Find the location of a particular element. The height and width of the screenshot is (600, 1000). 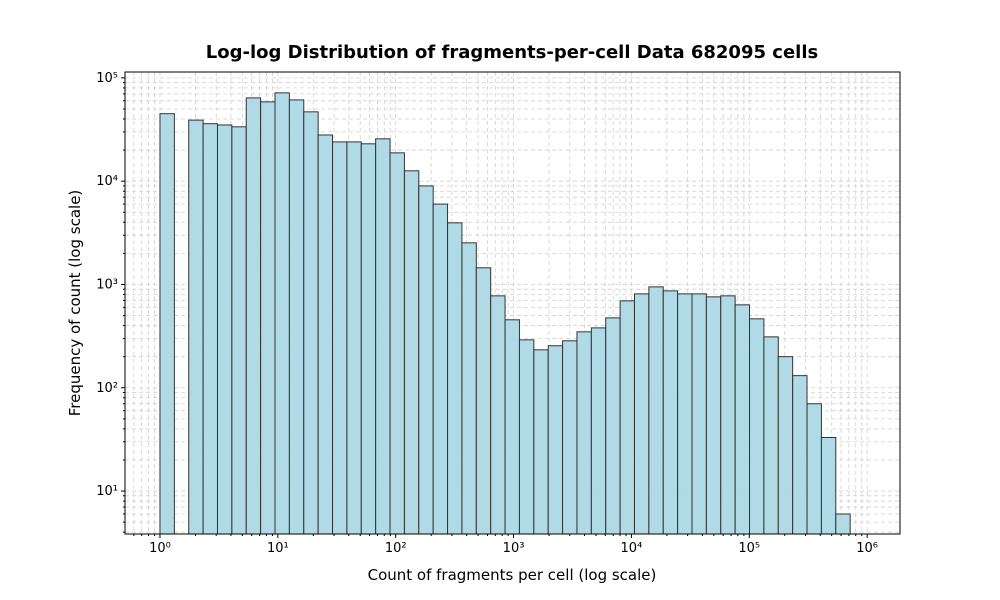

x-tick-label: 10⁰ is located at coordinates (160, 548).